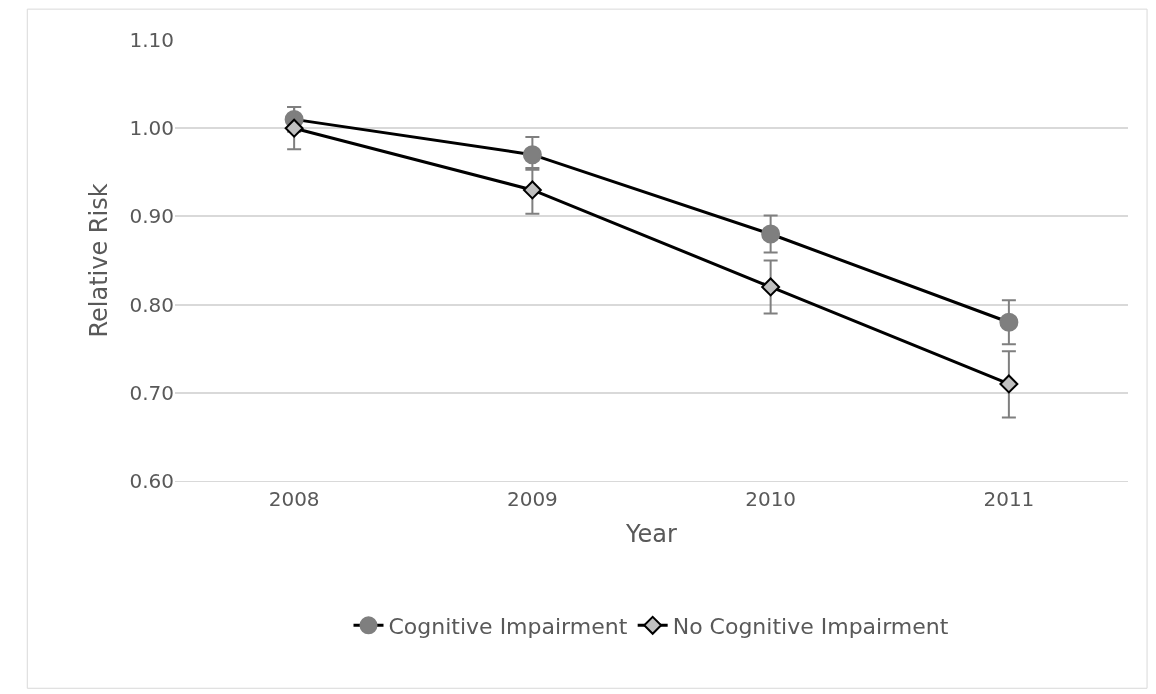 This screenshot has height=694, width=1156. Describe the element at coordinates (532, 499) in the screenshot. I see `x-tick-label: 2009` at that location.